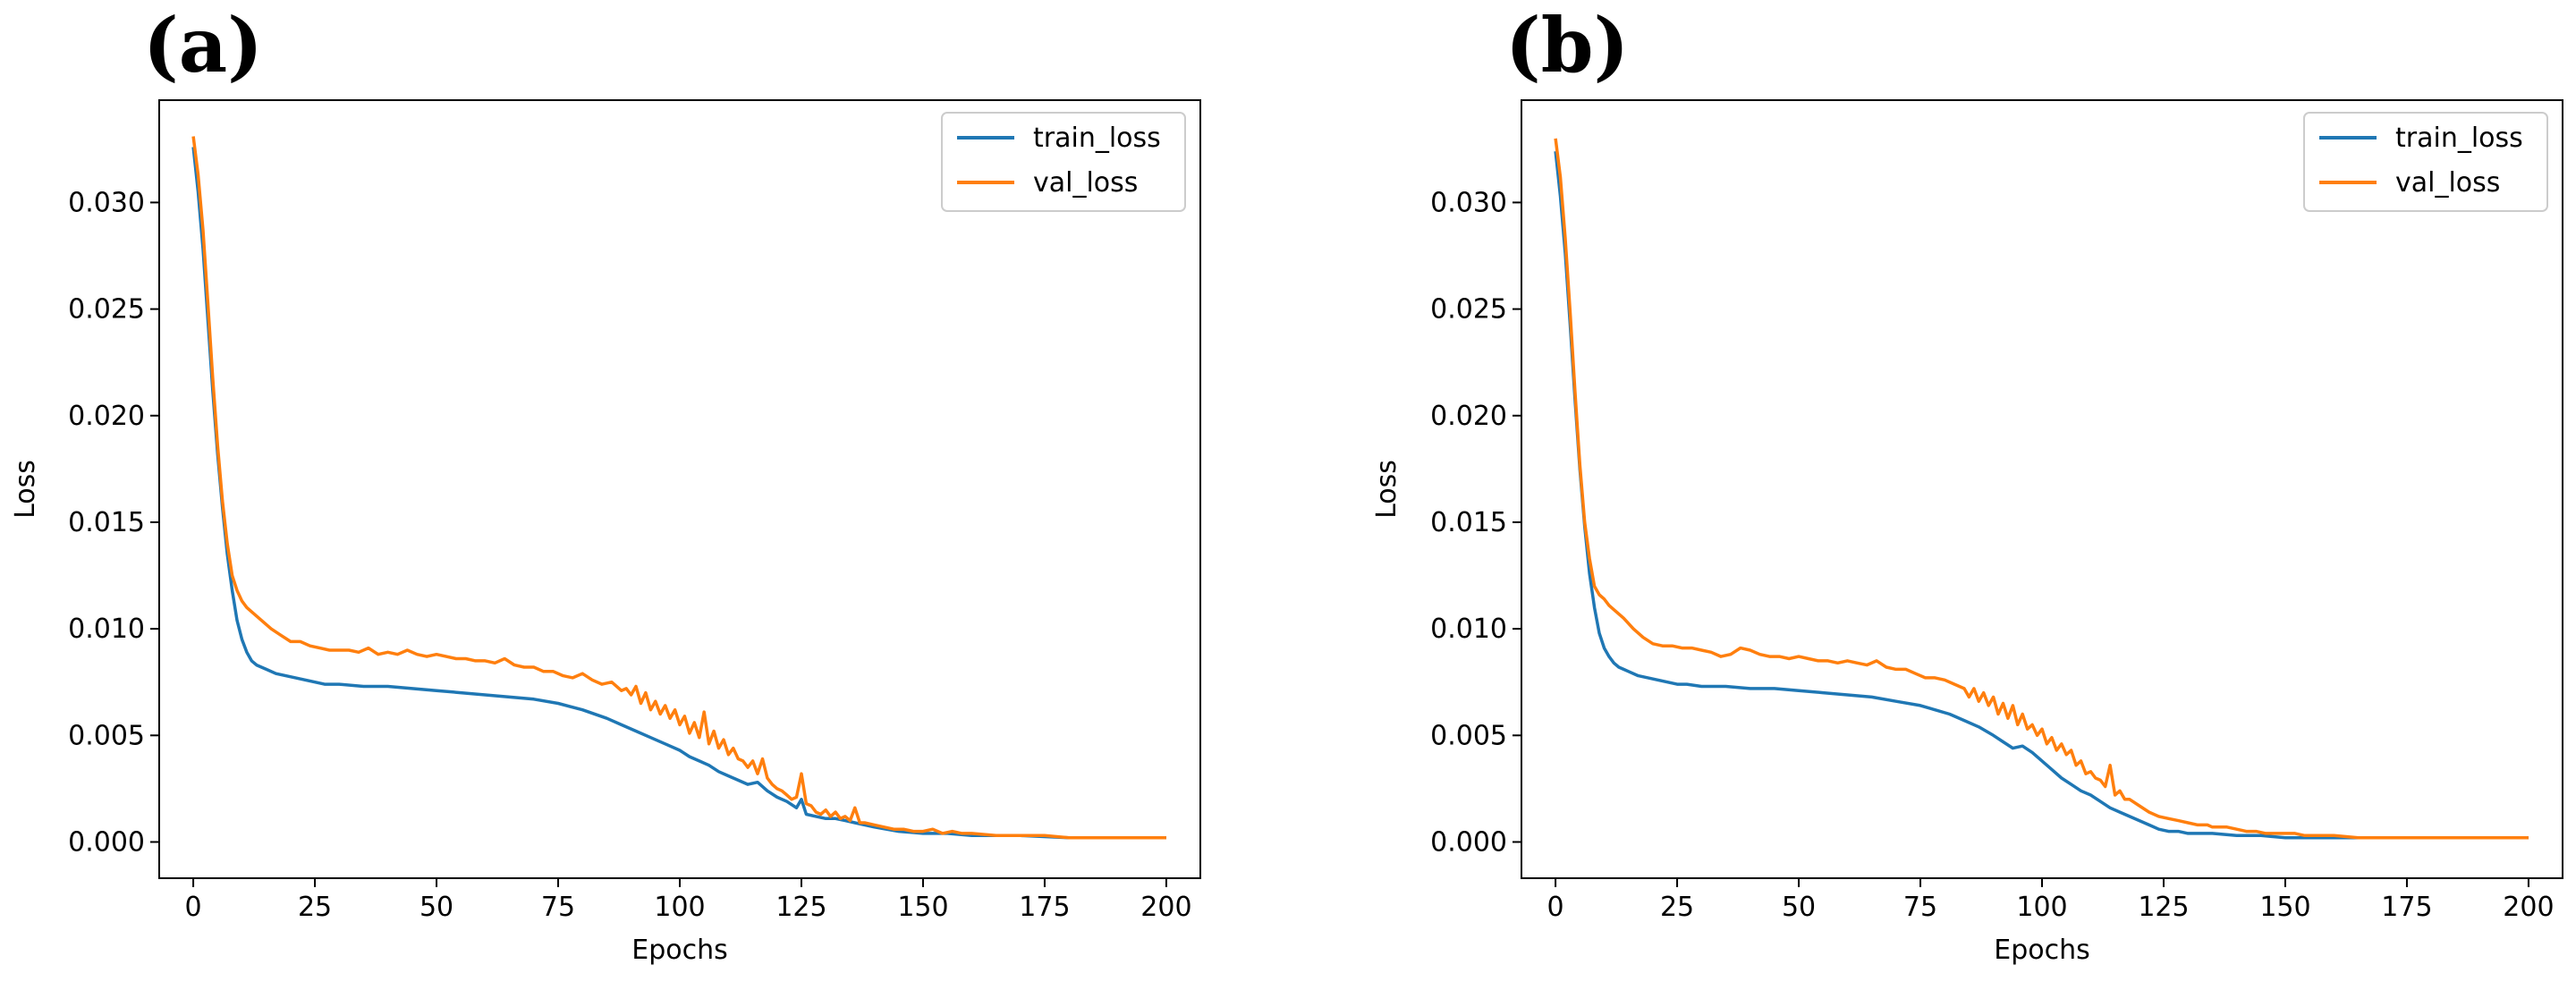 This screenshot has height=990, width=2576. What do you see at coordinates (1097, 138) in the screenshot?
I see `legend-train-label-a: train_loss` at bounding box center [1097, 138].